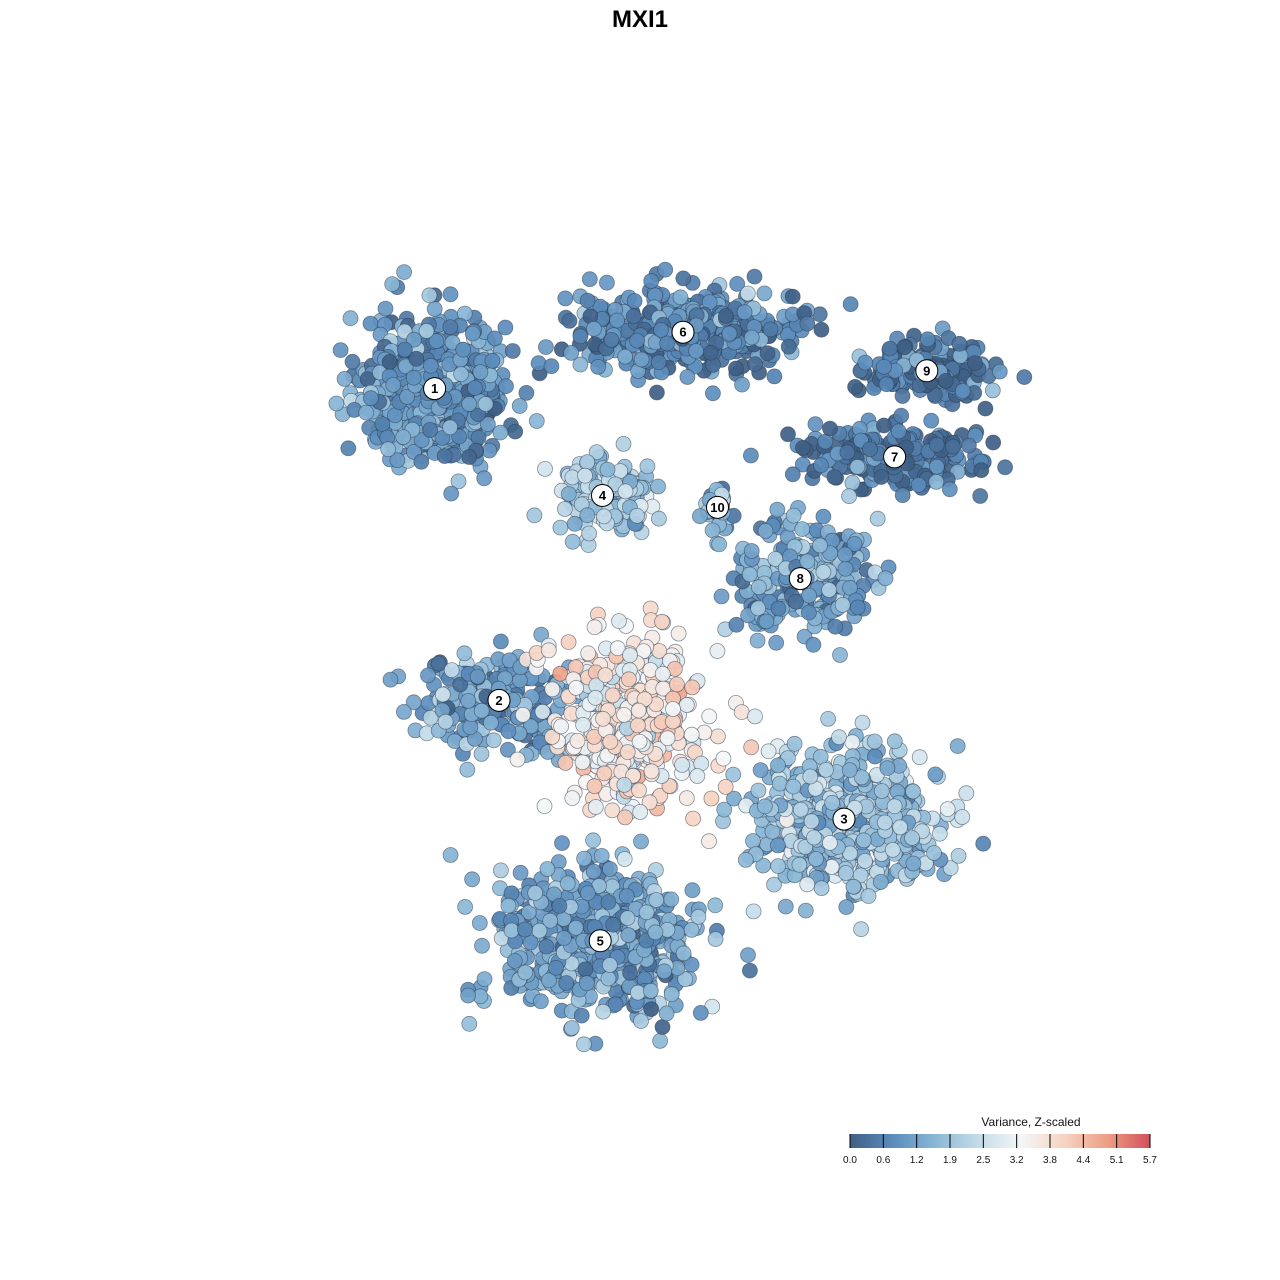 The height and width of the screenshot is (1280, 1280). I want to click on cluster-label-text: 3, so click(843, 819).